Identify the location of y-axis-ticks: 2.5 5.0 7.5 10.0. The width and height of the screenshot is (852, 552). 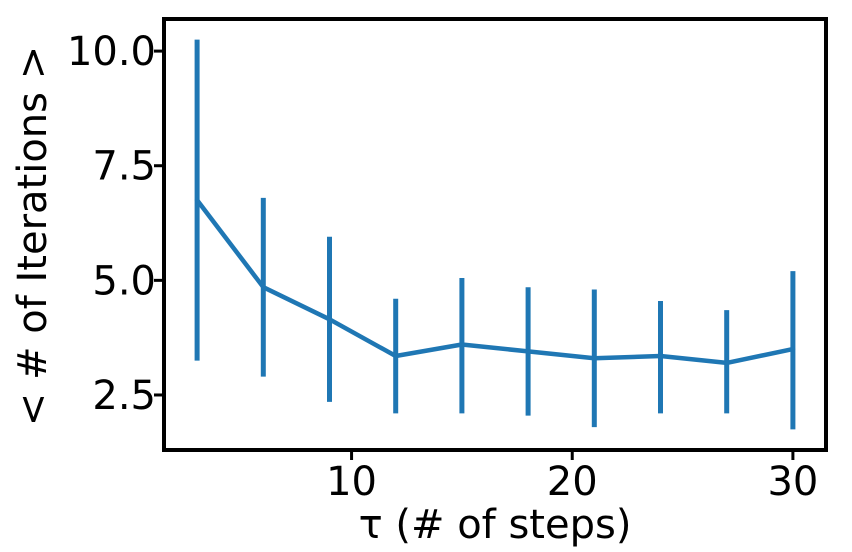
(115, 224).